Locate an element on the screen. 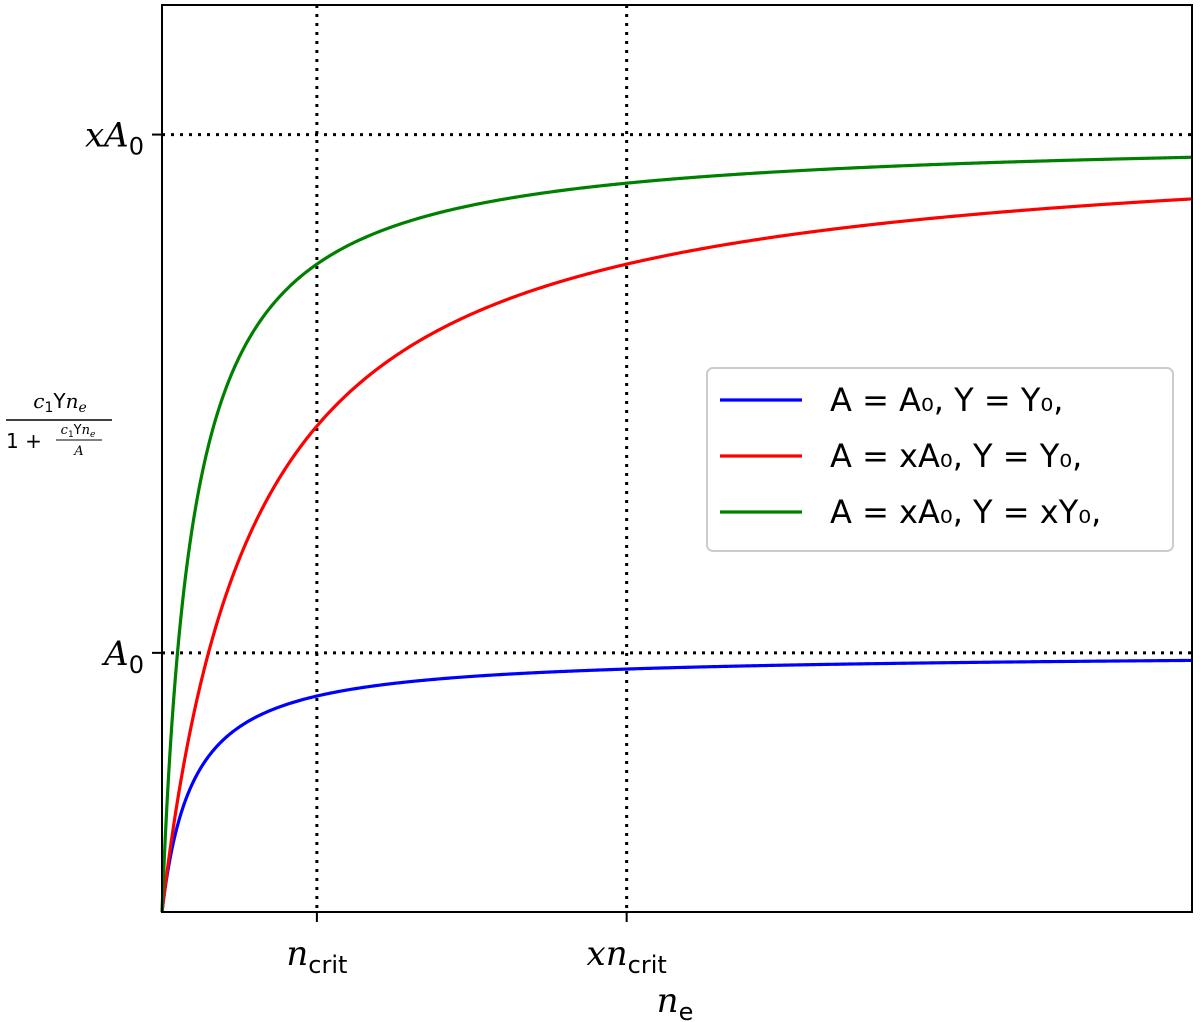 This screenshot has height=1022, width=1200. x-axis-label: ne is located at coordinates (675, 1001).